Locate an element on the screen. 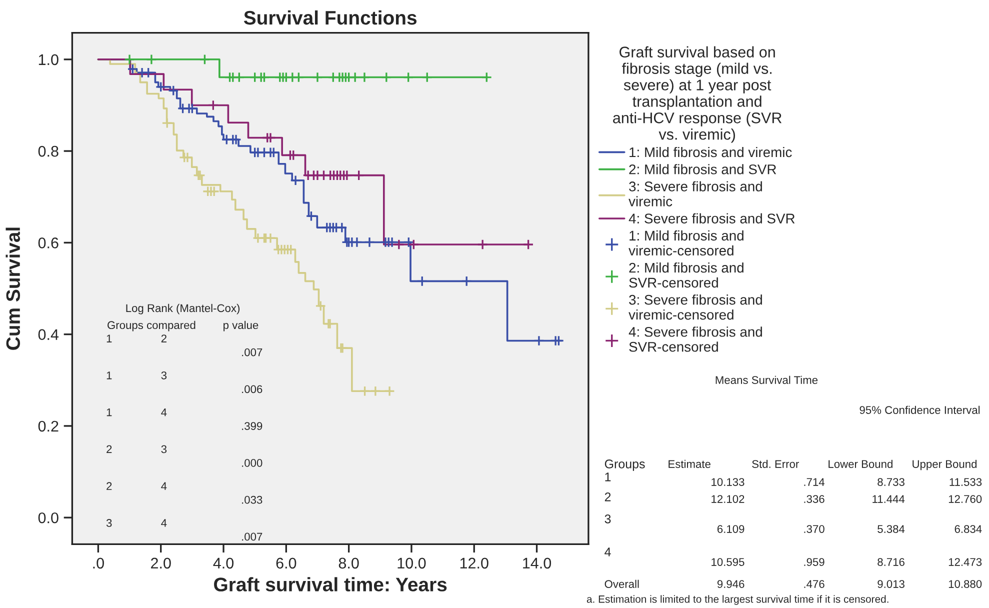 This screenshot has height=608, width=989. legend-label: 3: Severe fibrosis and viremic is located at coordinates (695, 193).